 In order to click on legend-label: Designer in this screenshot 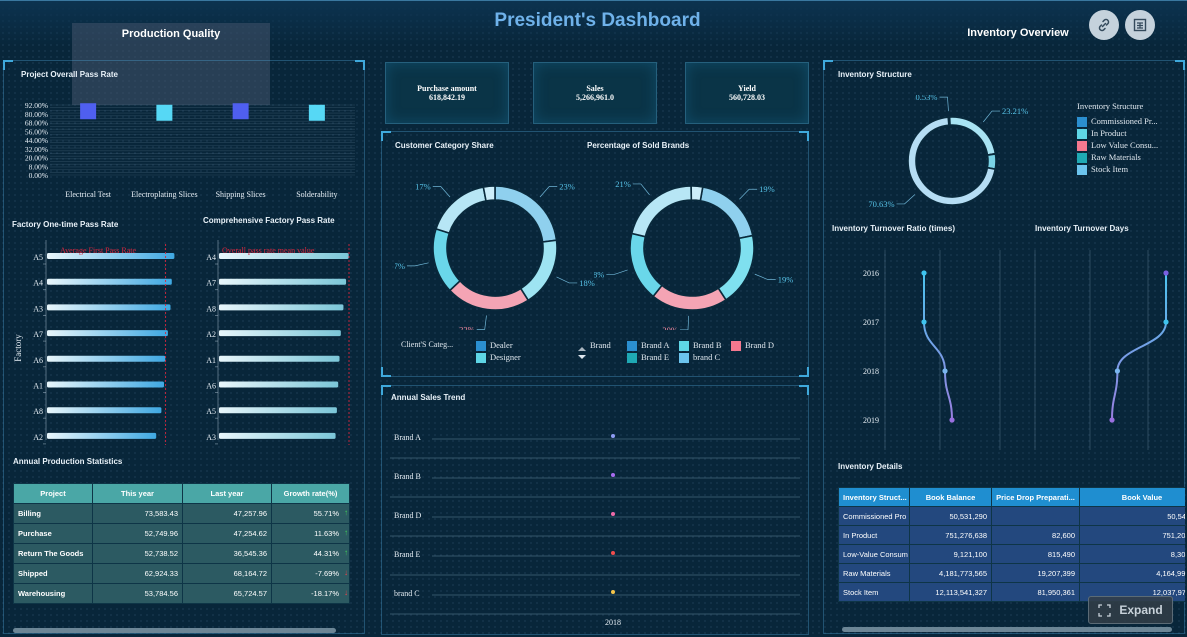, I will do `click(505, 357)`.